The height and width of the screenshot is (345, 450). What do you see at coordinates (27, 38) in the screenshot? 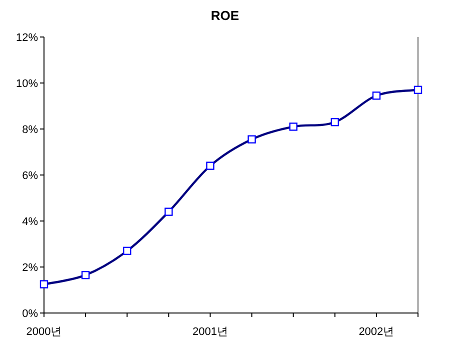
I see `y-tick-label: 12%` at bounding box center [27, 38].